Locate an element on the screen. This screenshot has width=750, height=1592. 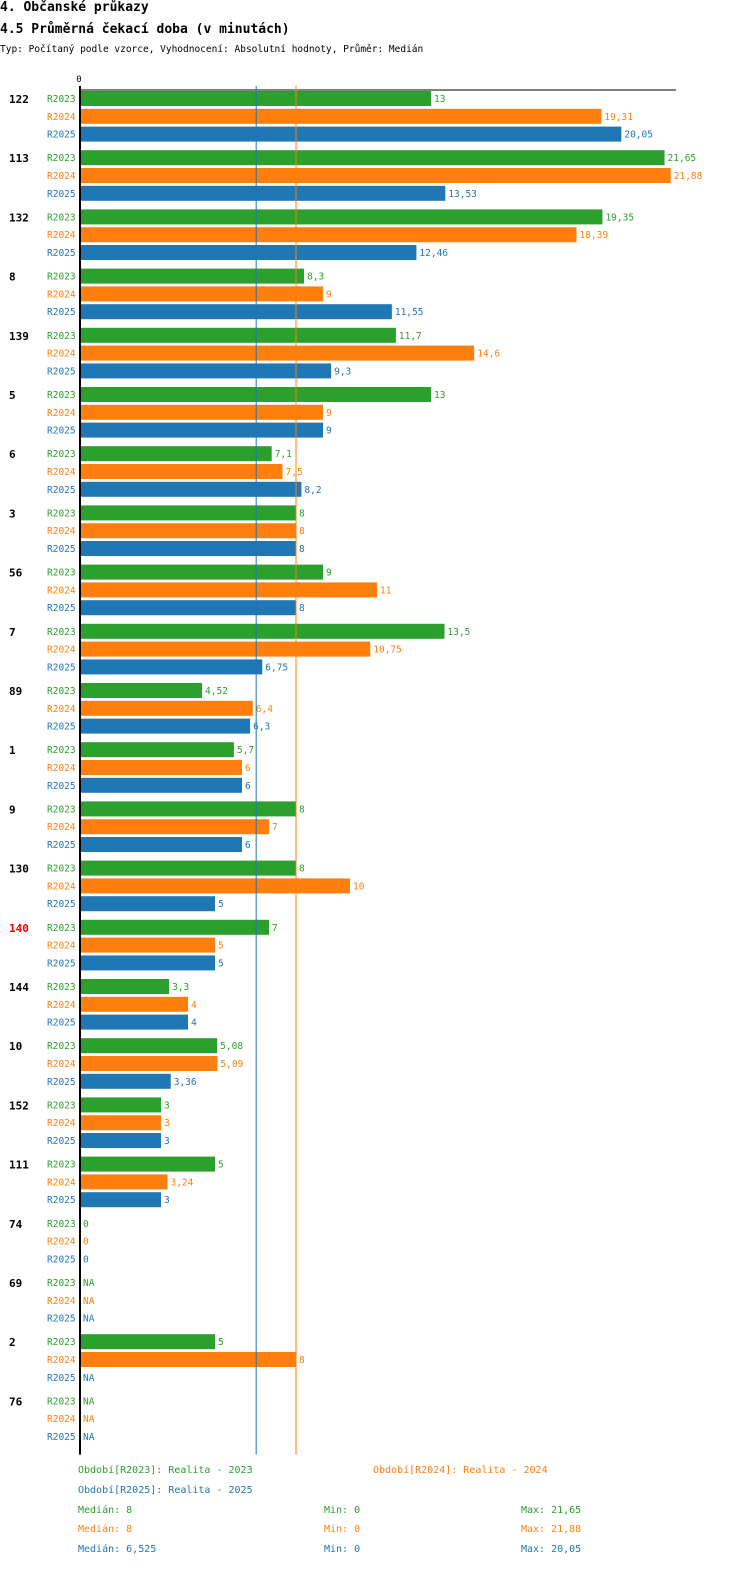
bar-value-label: 10,75 is located at coordinates (387, 650).